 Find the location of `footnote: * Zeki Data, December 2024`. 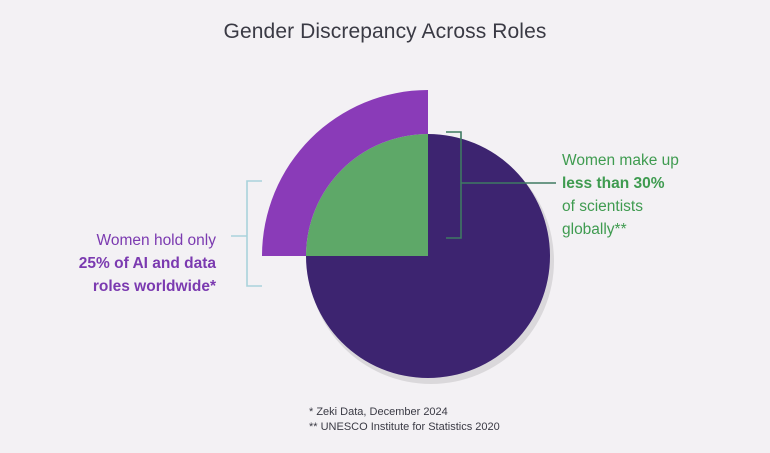

footnote: * Zeki Data, December 2024 is located at coordinates (378, 412).